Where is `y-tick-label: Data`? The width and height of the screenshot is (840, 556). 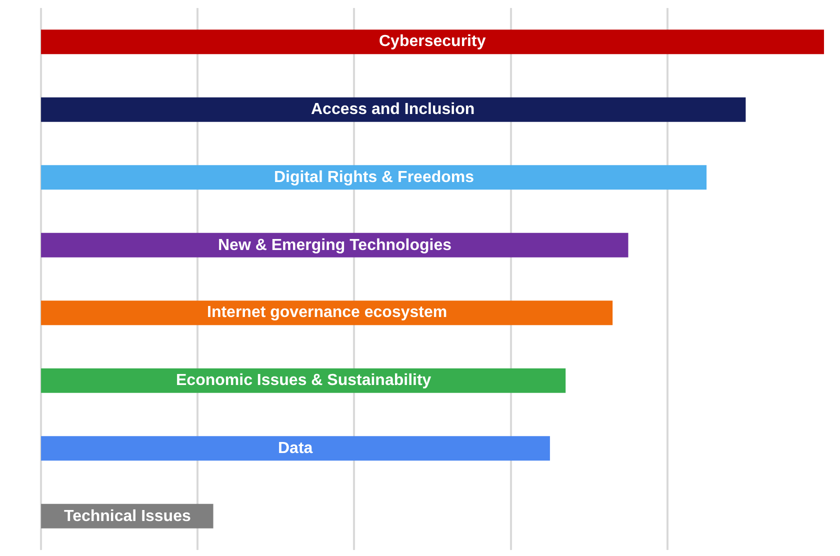
y-tick-label: Data is located at coordinates (295, 448).